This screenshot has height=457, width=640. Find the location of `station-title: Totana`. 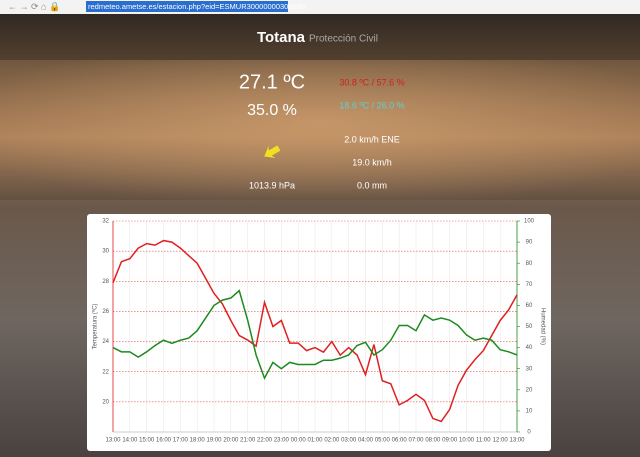

station-title: Totana is located at coordinates (281, 37).